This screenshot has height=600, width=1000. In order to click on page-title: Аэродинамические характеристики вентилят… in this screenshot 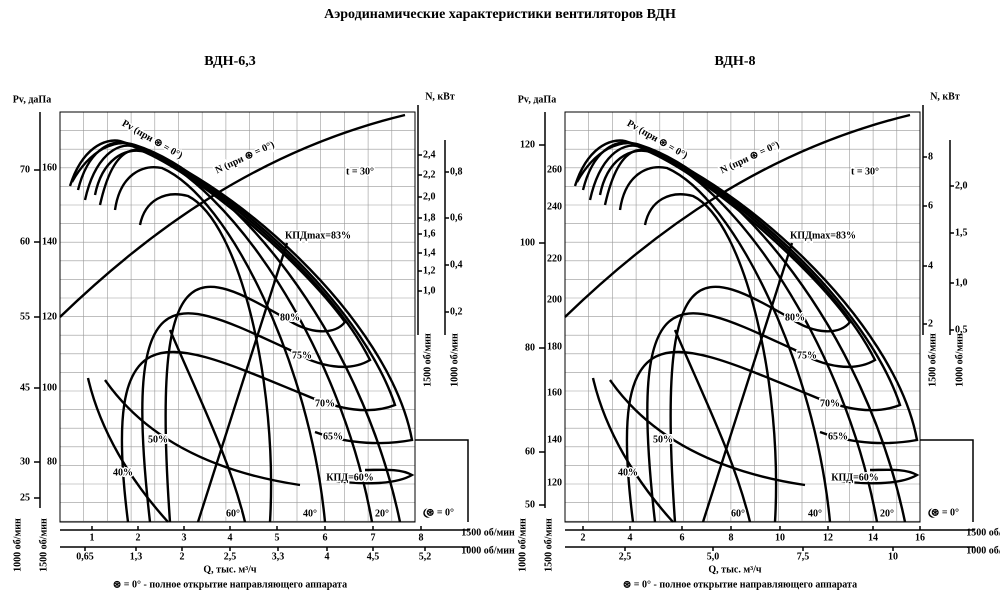, I will do `click(500, 14)`.